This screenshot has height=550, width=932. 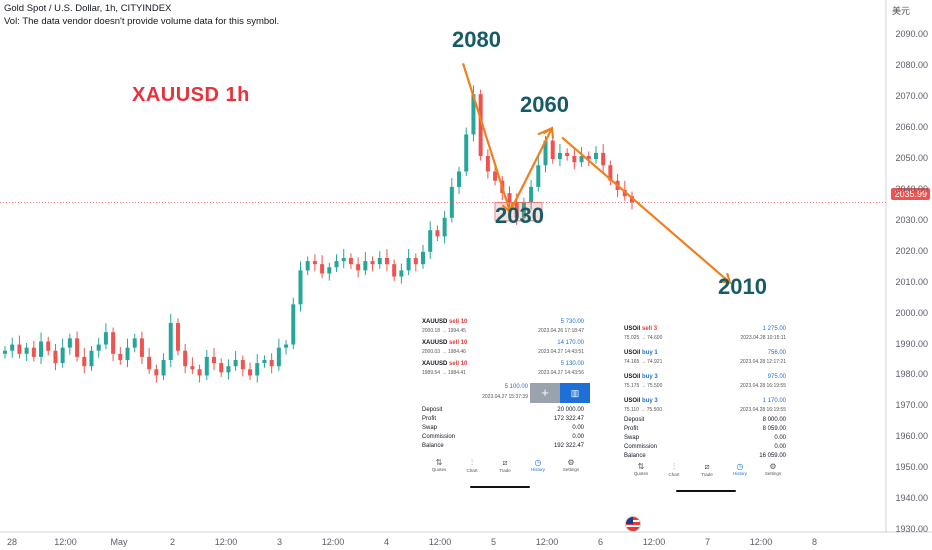 What do you see at coordinates (911, 405) in the screenshot?
I see `y-tick-label: 1970.00` at bounding box center [911, 405].